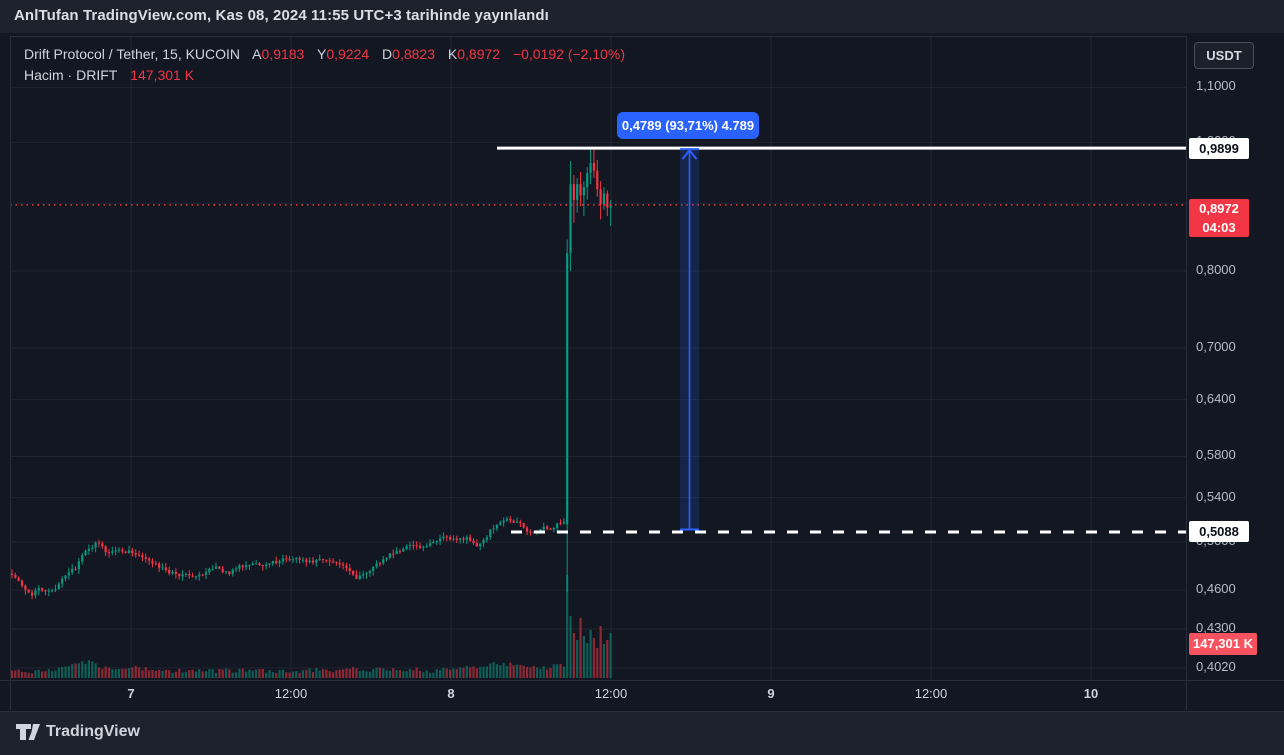 Image resolution: width=1284 pixels, height=755 pixels. I want to click on price-axis-separator, so click(1186, 373).